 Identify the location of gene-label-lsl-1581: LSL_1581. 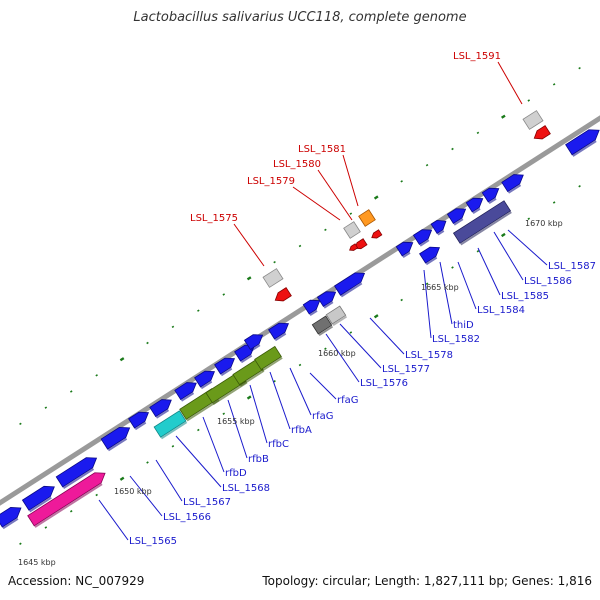
(322, 149).